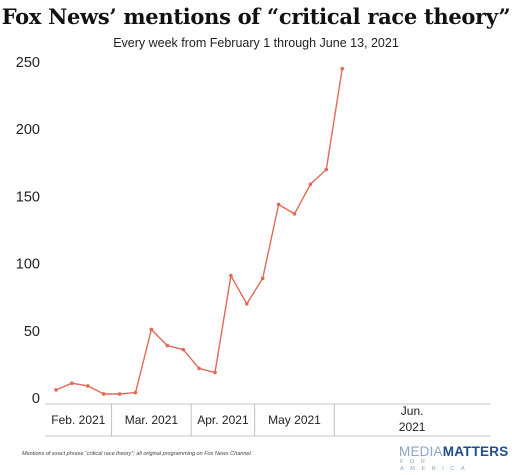  What do you see at coordinates (78, 420) in the screenshot?
I see `month-label: Feb. 2021` at bounding box center [78, 420].